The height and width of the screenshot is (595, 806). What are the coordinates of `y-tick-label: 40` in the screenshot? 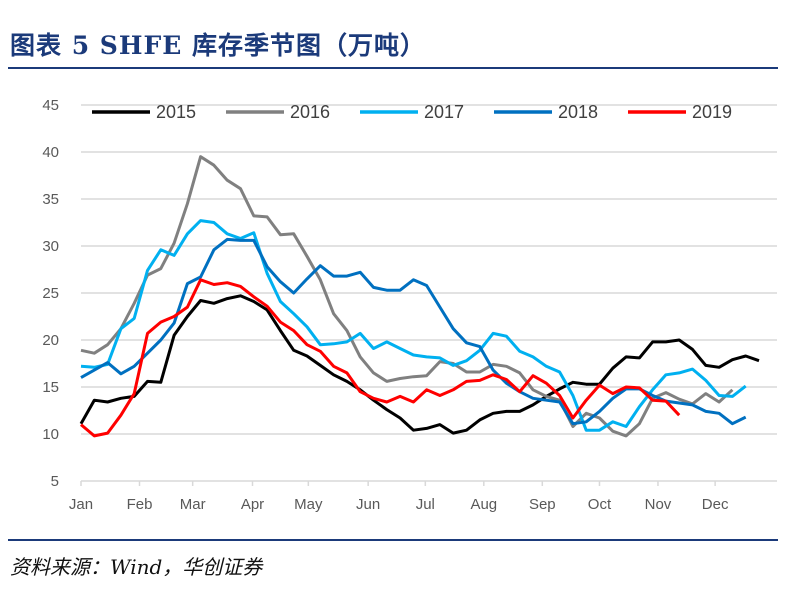 It's located at (50, 152).